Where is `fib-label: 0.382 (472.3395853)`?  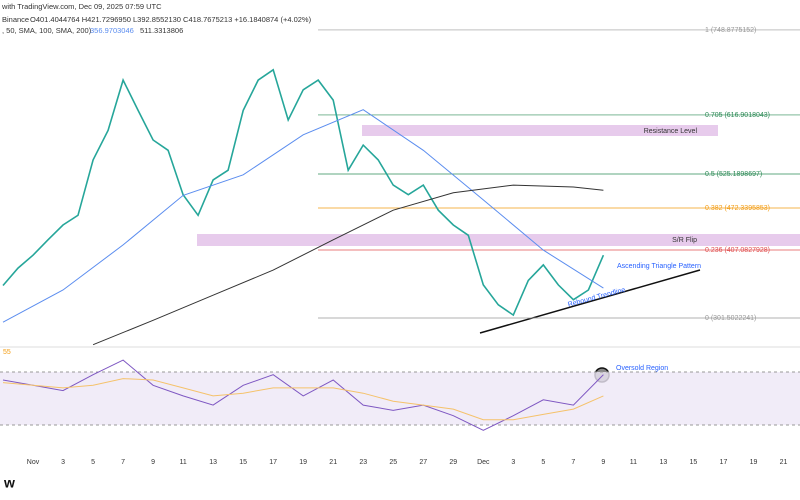 fib-label: 0.382 (472.3395853) is located at coordinates (737, 208).